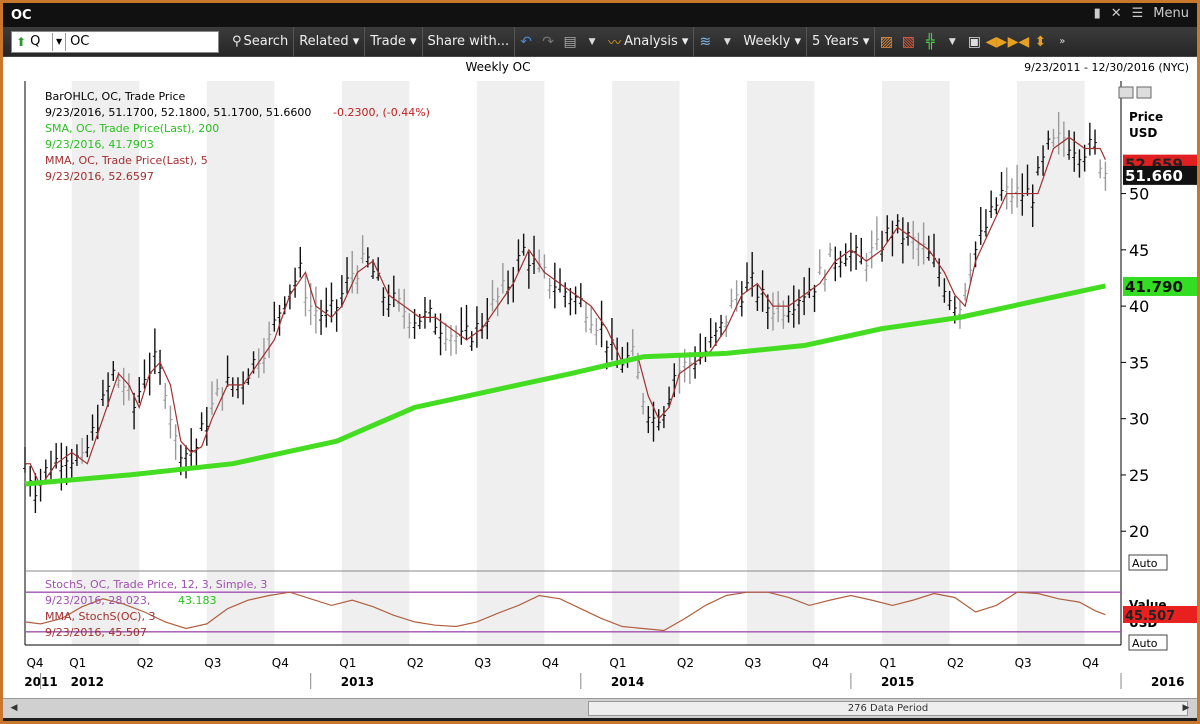 This screenshot has width=1200, height=724. Describe the element at coordinates (21, 15) in the screenshot. I see `window-title: OC` at that location.